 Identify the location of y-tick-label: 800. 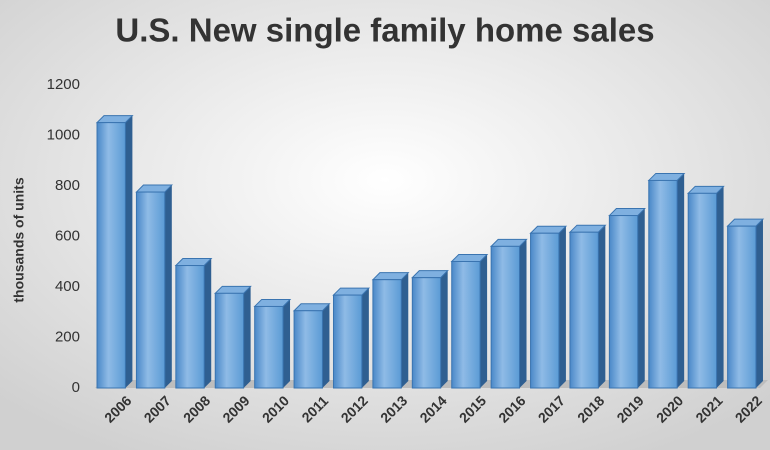
(67, 185).